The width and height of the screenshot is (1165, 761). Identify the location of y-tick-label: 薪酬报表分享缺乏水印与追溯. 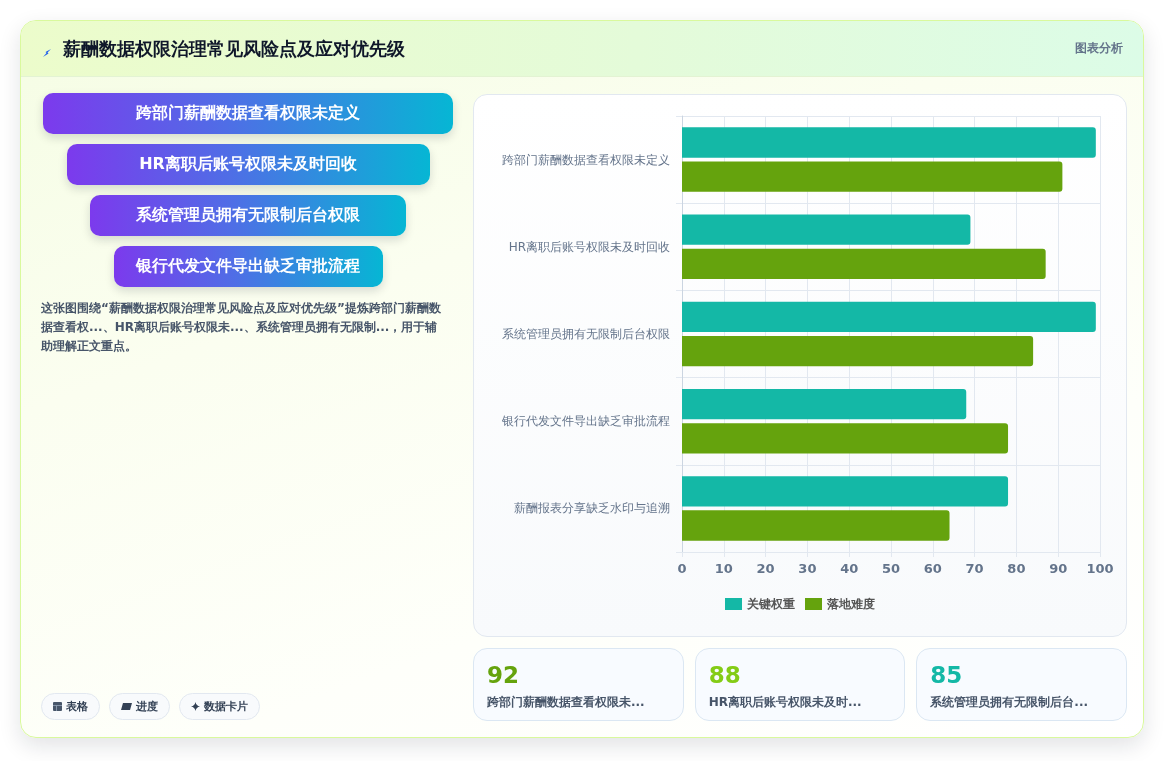
(592, 508).